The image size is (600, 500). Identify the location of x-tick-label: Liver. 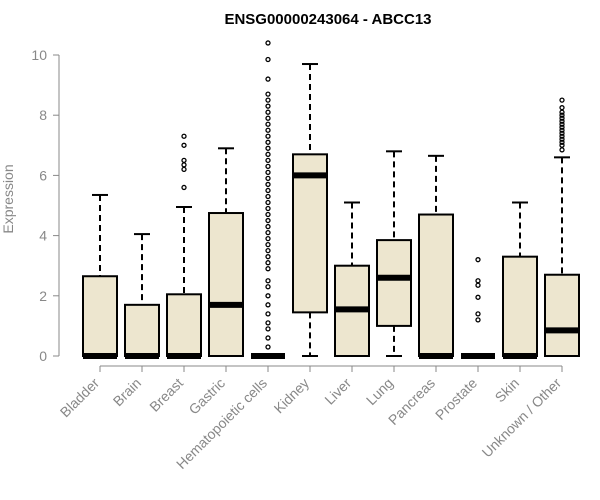
(337, 391).